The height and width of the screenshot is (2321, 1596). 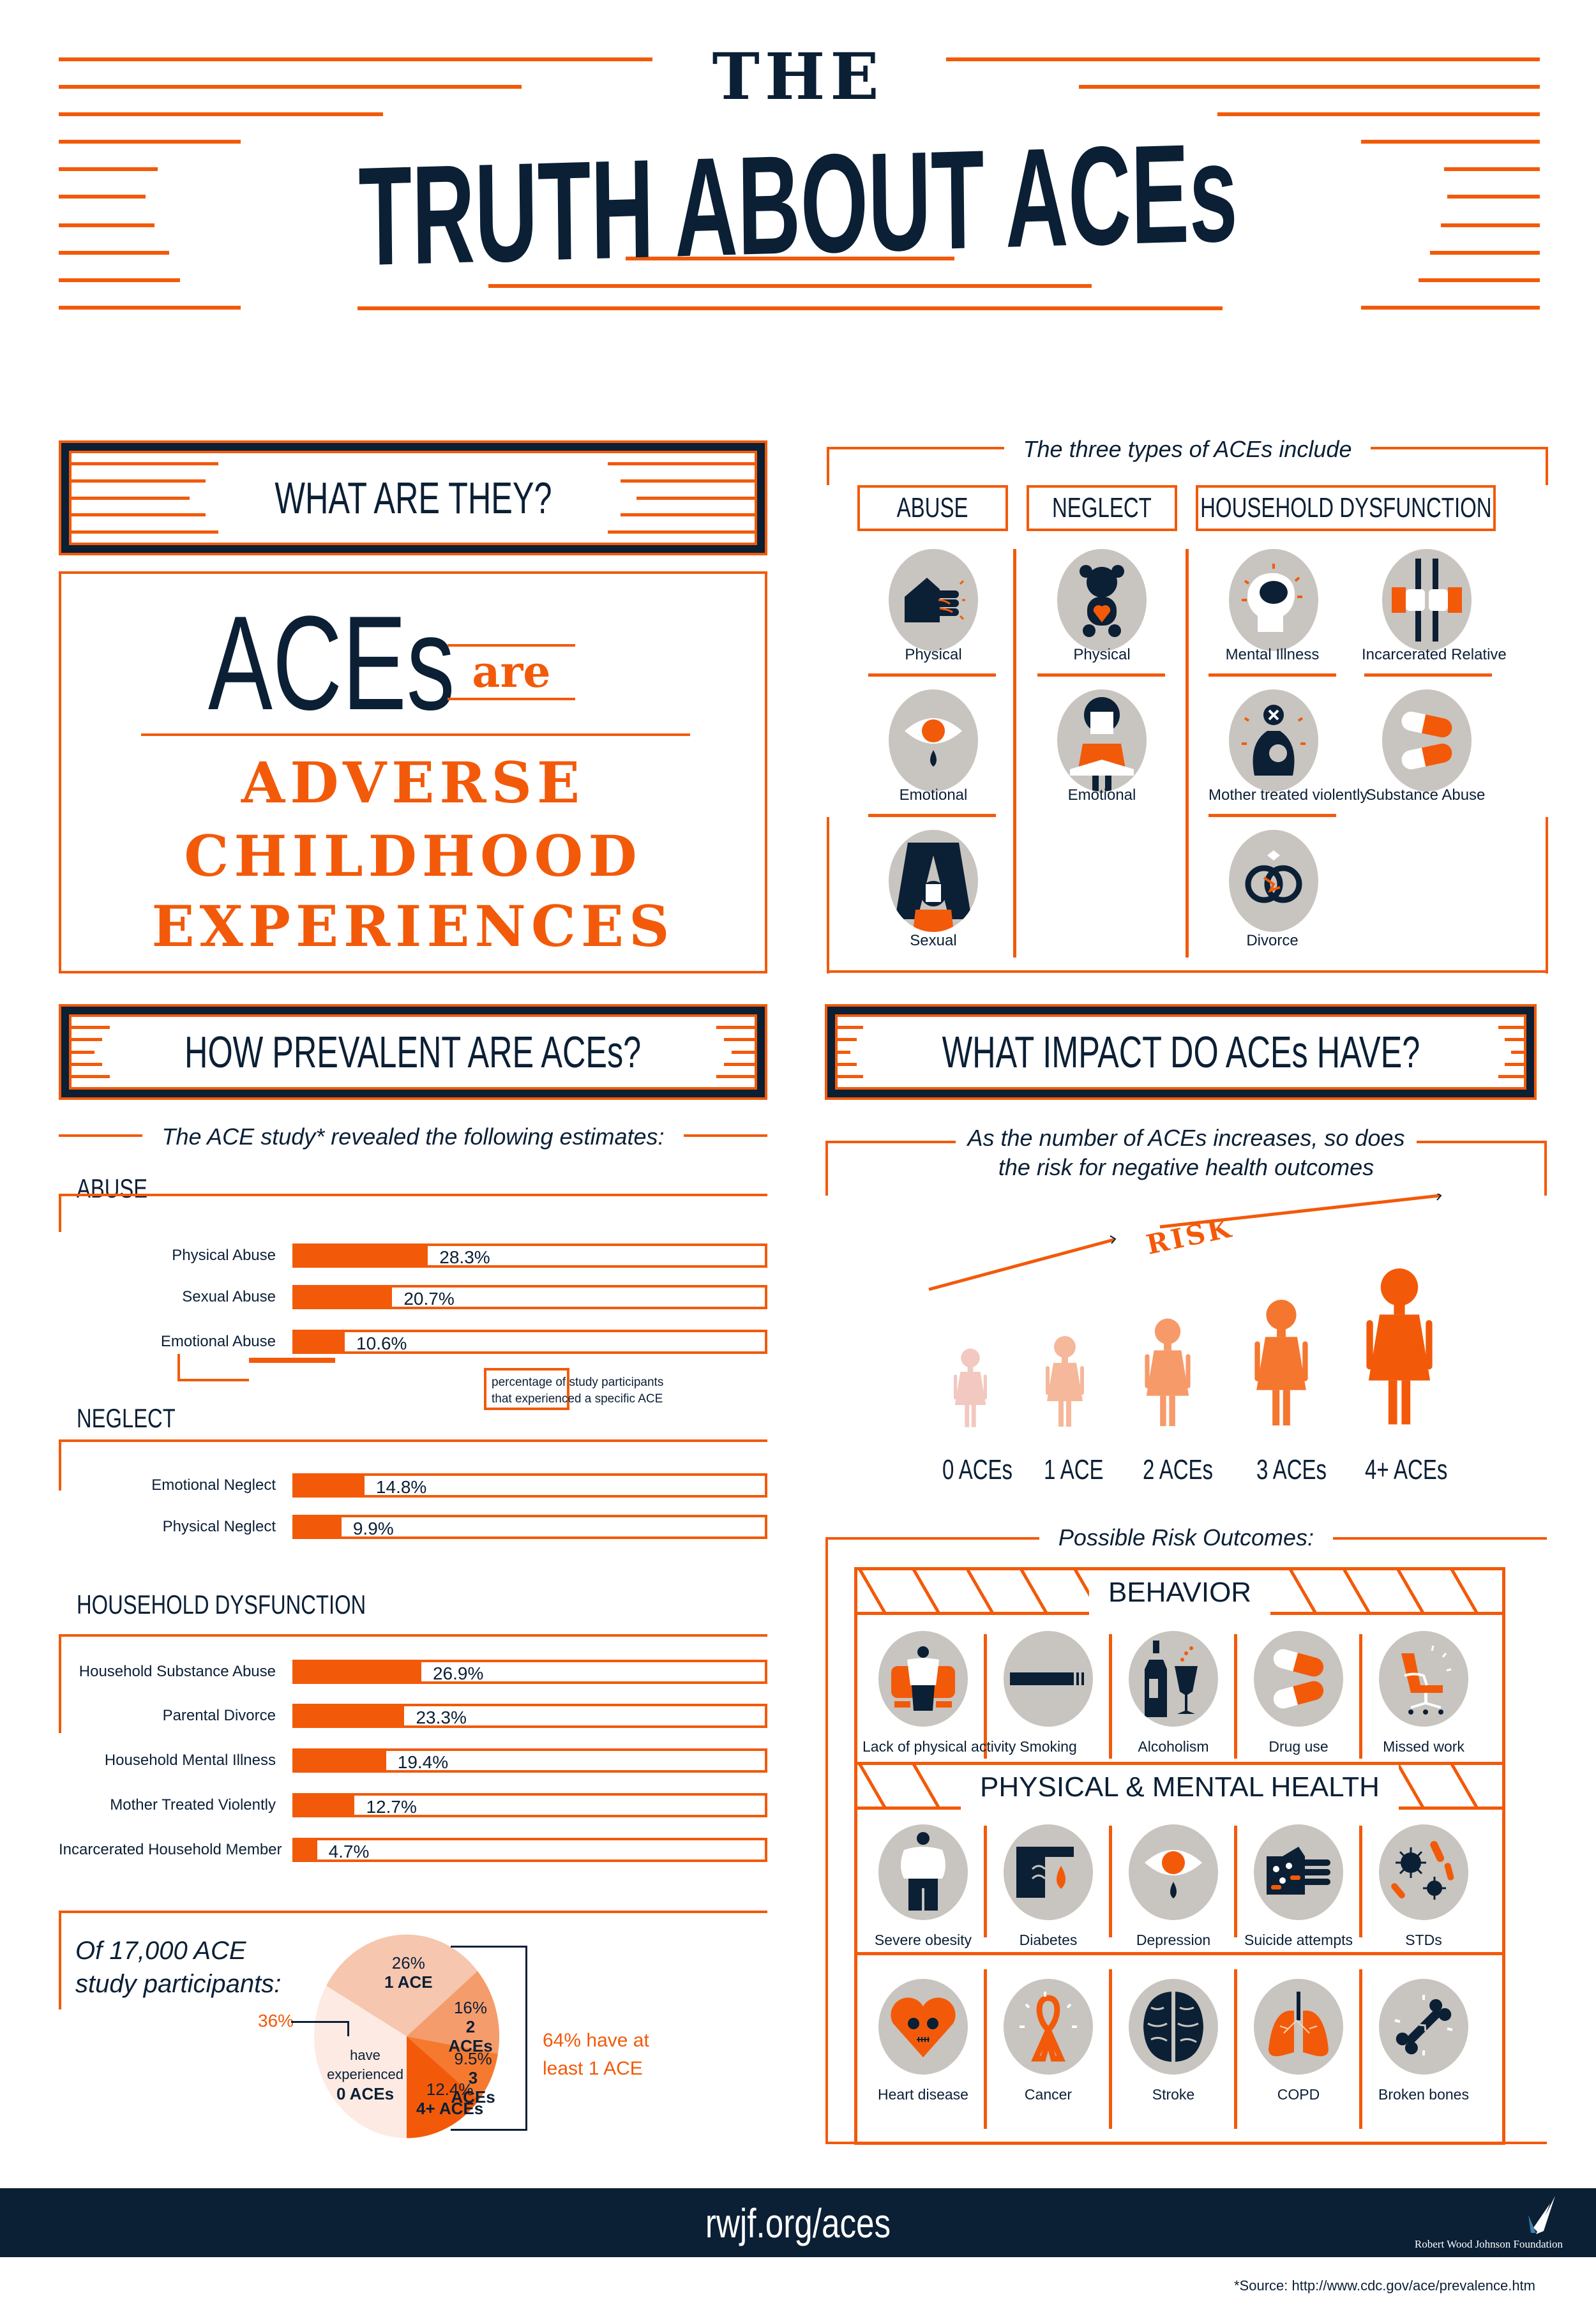 I want to click on type-label: Incarcerated Relative, so click(x=1434, y=654).